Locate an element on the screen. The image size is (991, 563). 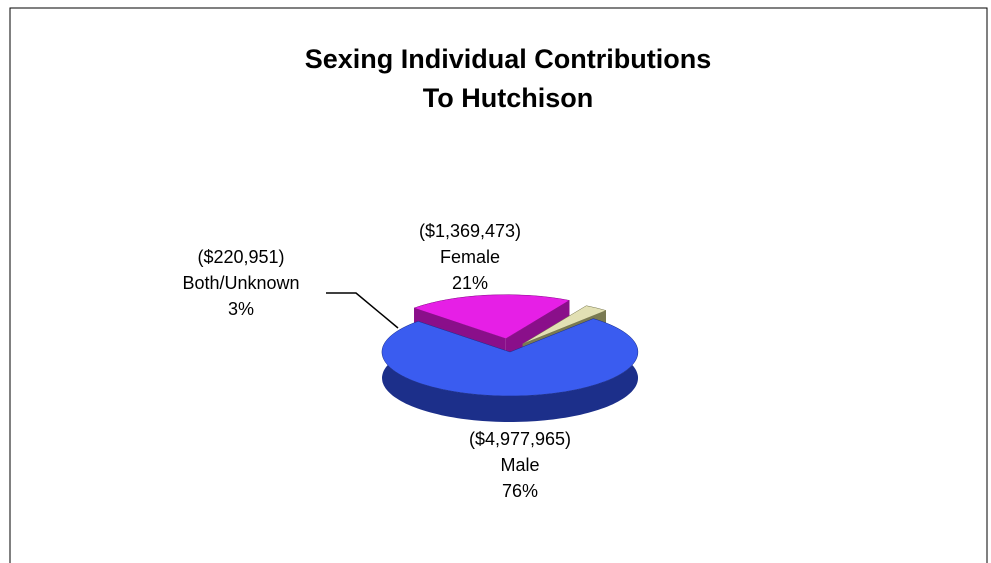
amount-label: ($4,977,965) is located at coordinates (520, 439).